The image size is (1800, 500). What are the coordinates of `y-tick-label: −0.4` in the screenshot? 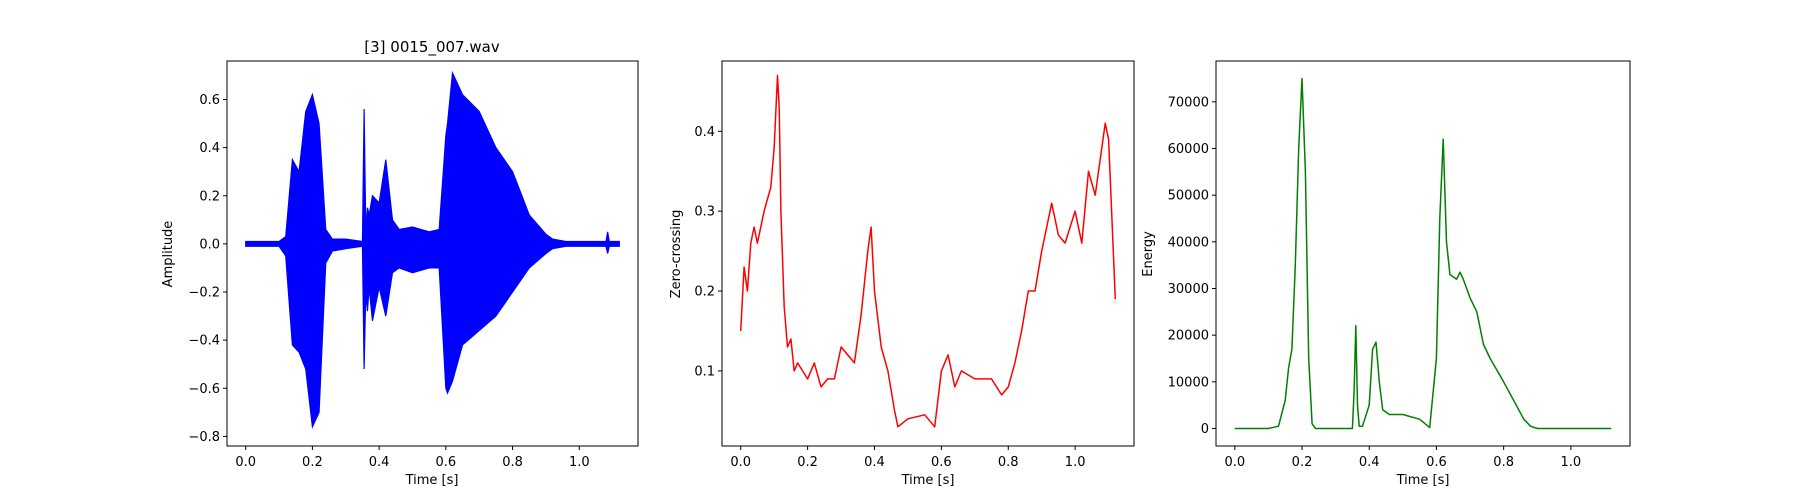 It's located at (204, 341).